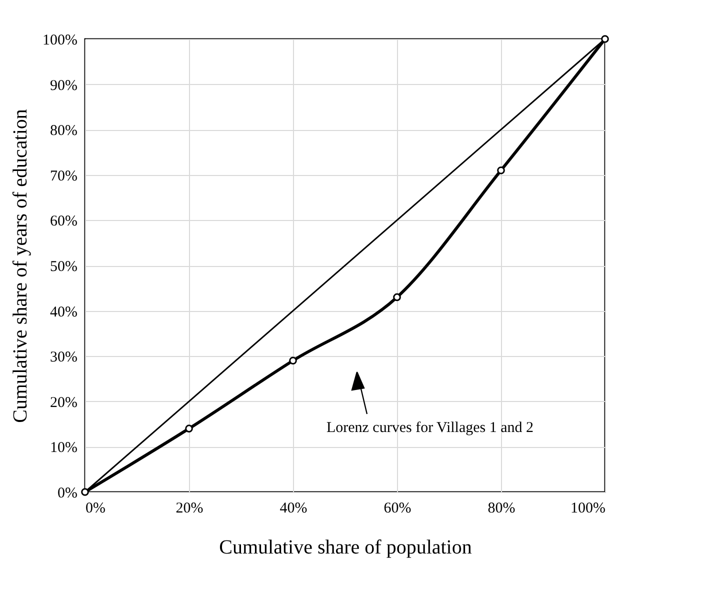 This screenshot has height=592, width=708. Describe the element at coordinates (502, 508) in the screenshot. I see `x-tick-label: 80%` at that location.